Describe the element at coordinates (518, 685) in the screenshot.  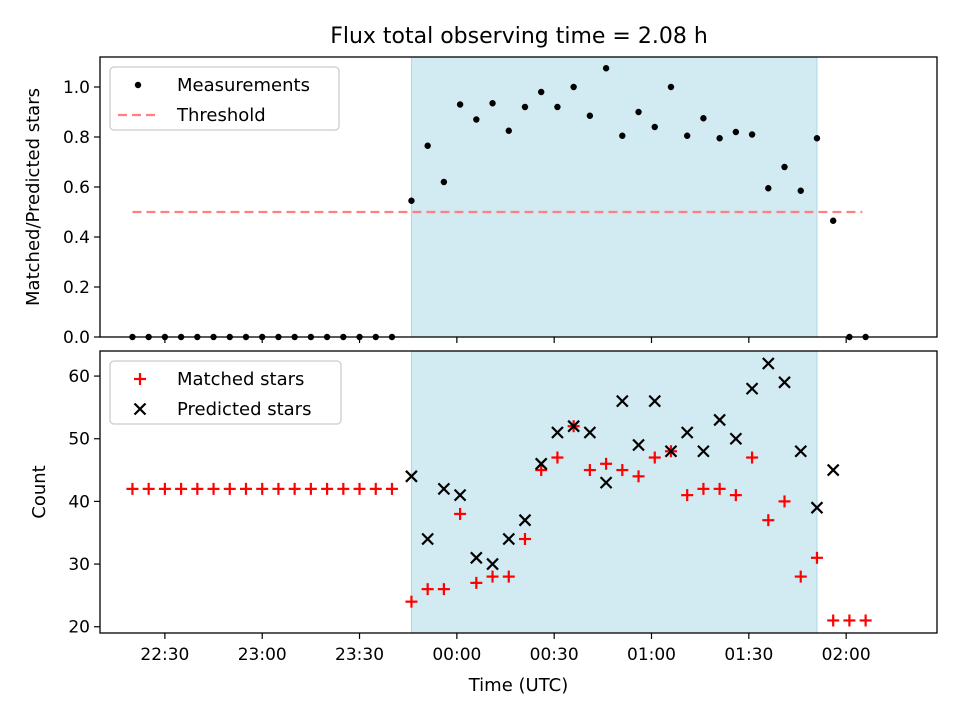
I see `x-axis-label: Time (UTC)` at that location.